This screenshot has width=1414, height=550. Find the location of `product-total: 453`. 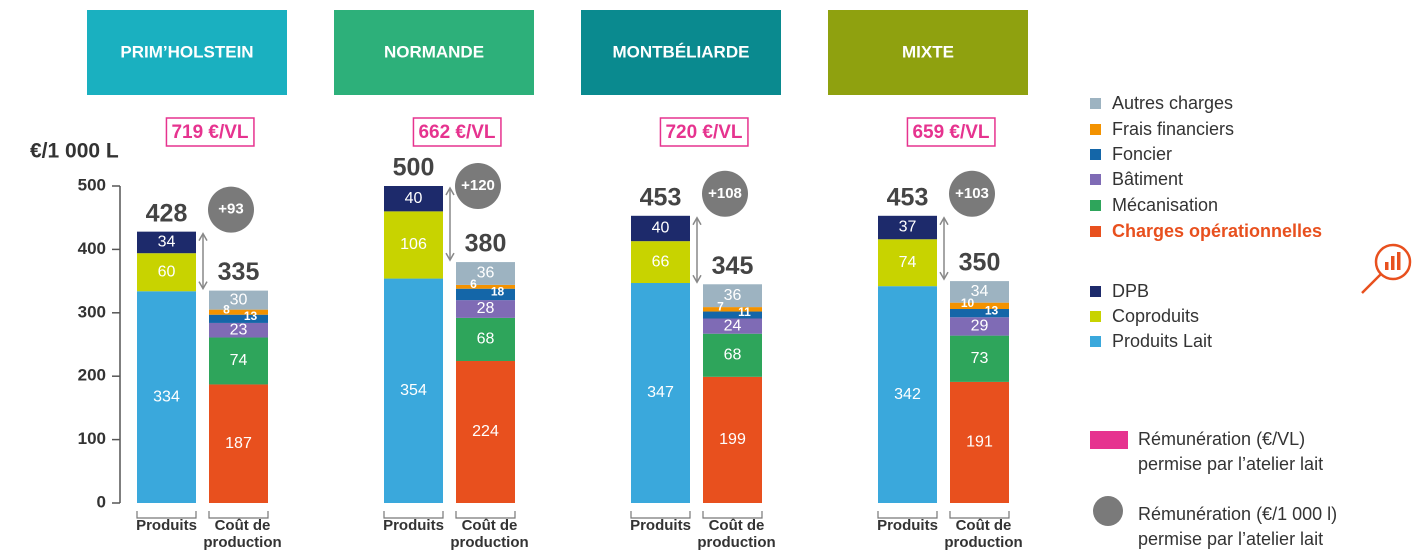

product-total: 453 is located at coordinates (908, 197).